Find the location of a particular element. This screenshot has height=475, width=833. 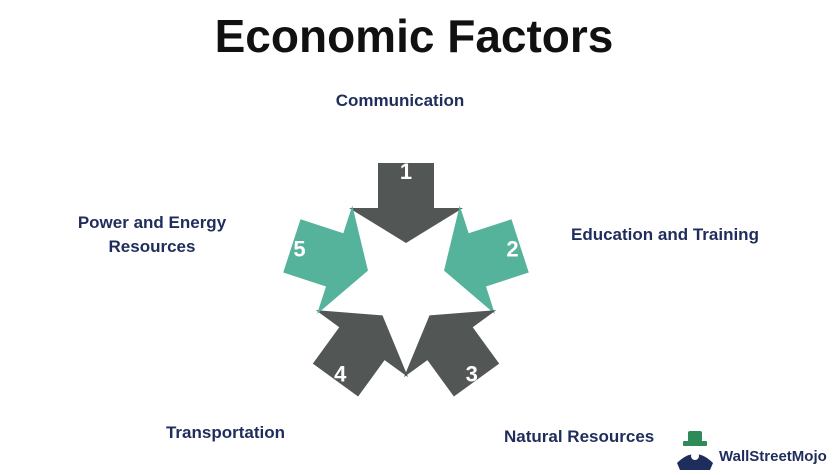

factor-number-5: 5 is located at coordinates (299, 248).